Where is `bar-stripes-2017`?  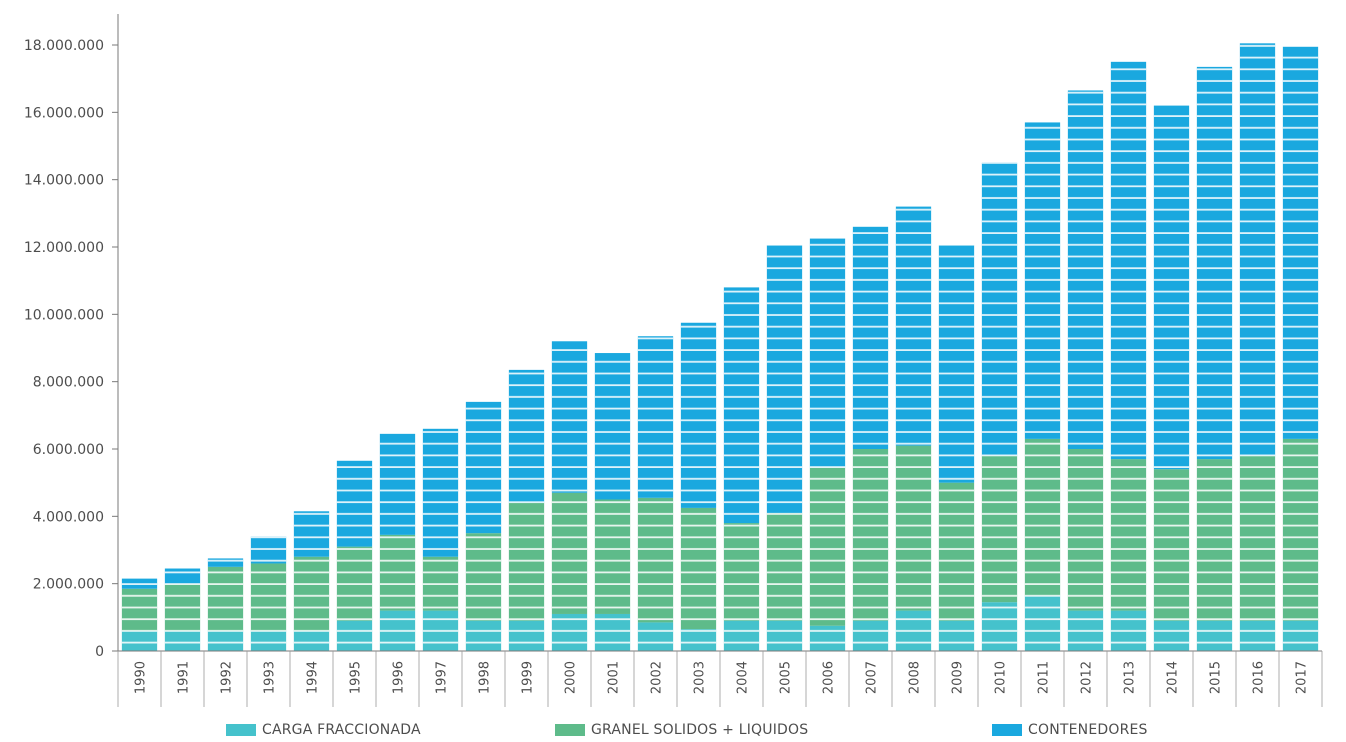 bar-stripes-2017 is located at coordinates (1300, 349).